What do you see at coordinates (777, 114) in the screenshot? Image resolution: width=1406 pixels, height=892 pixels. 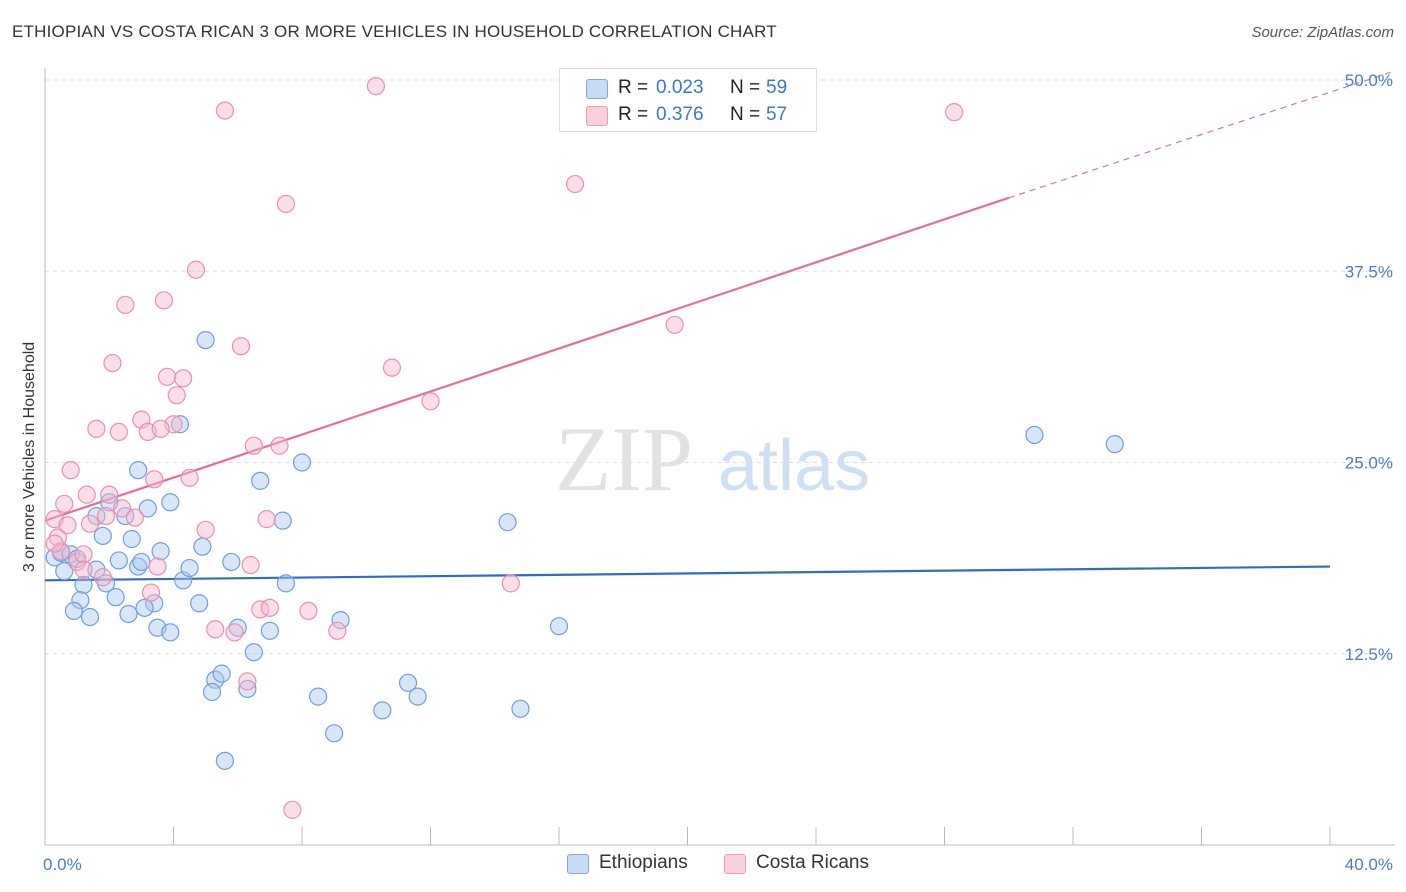 I see `legend-n-value: 57` at bounding box center [777, 114].